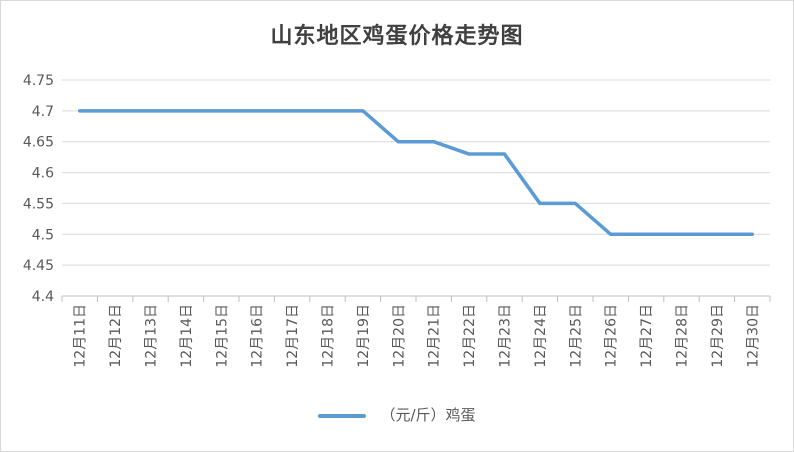 The height and width of the screenshot is (452, 794). I want to click on x-tick-label: 12月24日, so click(541, 336).